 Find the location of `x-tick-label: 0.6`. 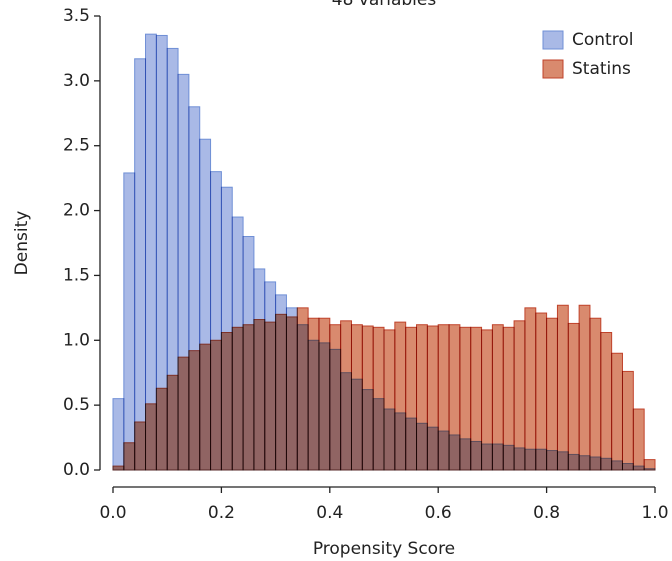

x-tick-label: 0.6 is located at coordinates (438, 513).